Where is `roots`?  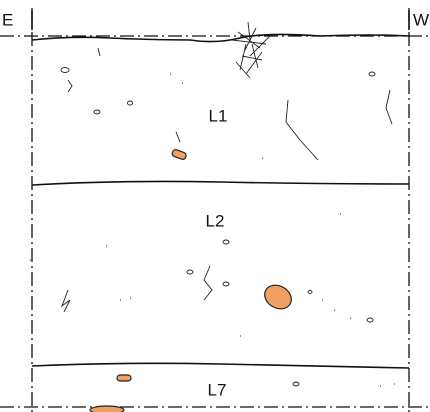
roots is located at coordinates (251, 50).